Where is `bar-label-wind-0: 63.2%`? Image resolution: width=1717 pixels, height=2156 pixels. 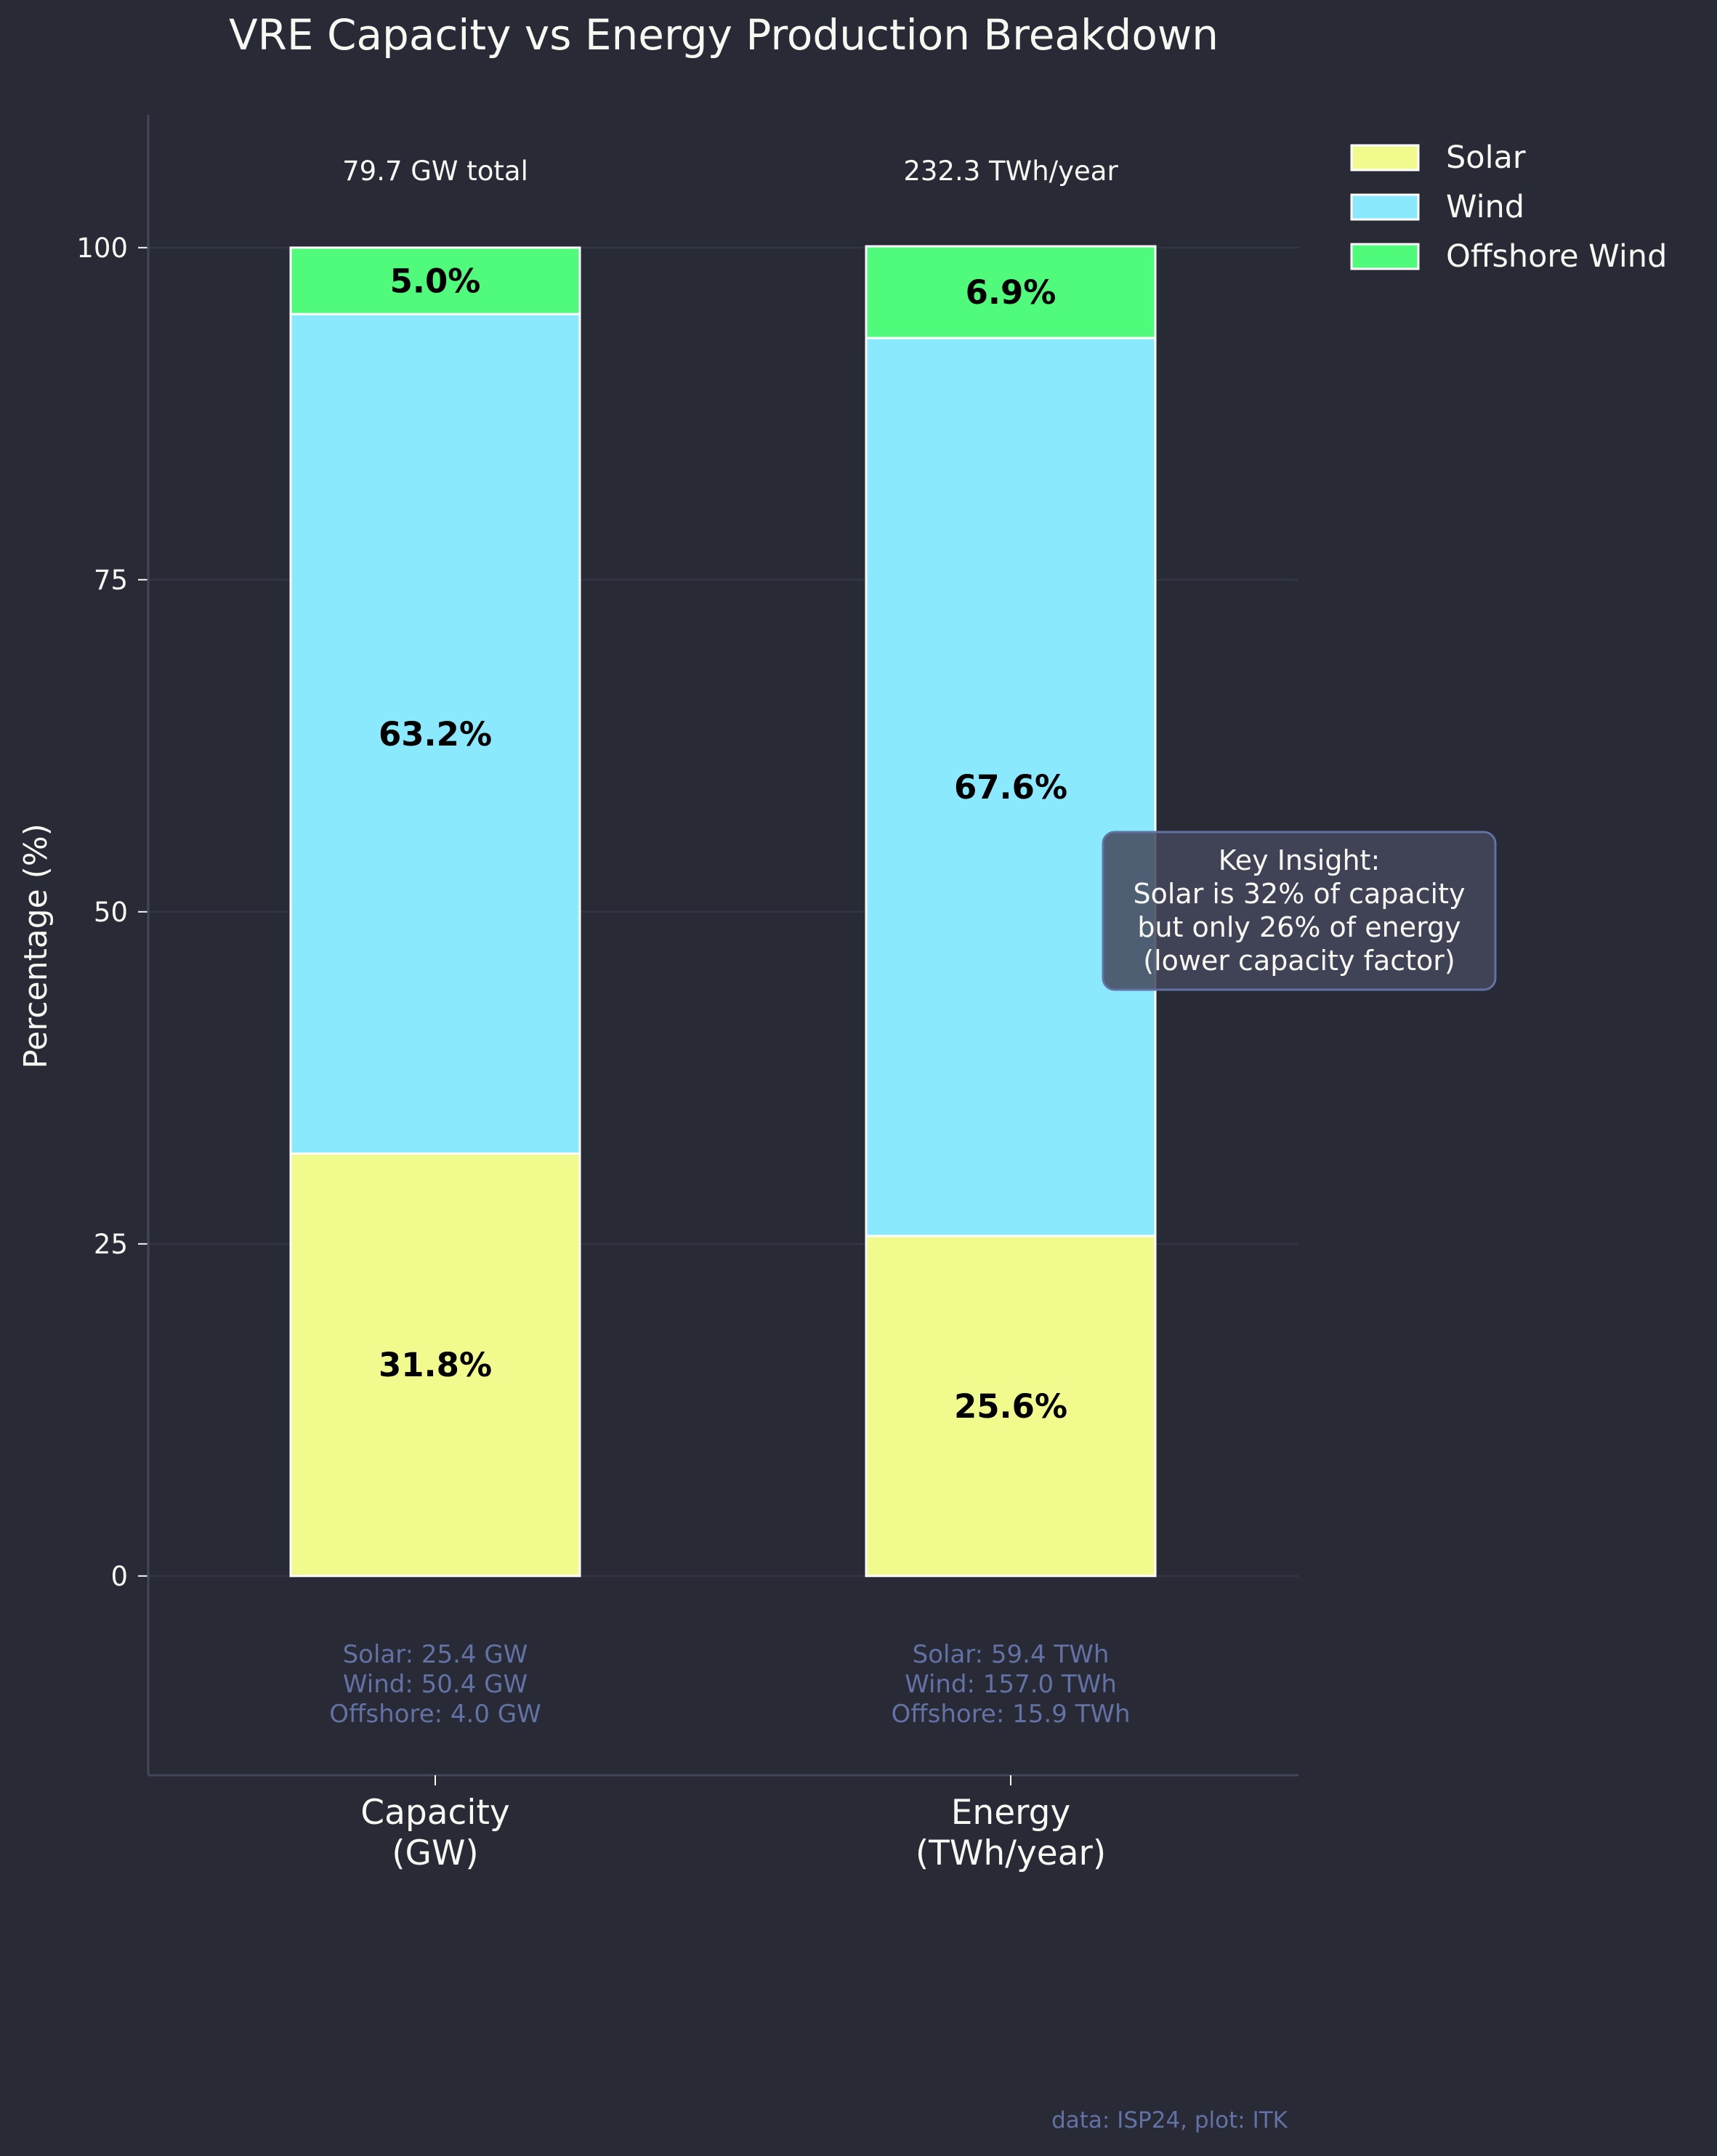
bar-label-wind-0: 63.2% is located at coordinates (435, 734).